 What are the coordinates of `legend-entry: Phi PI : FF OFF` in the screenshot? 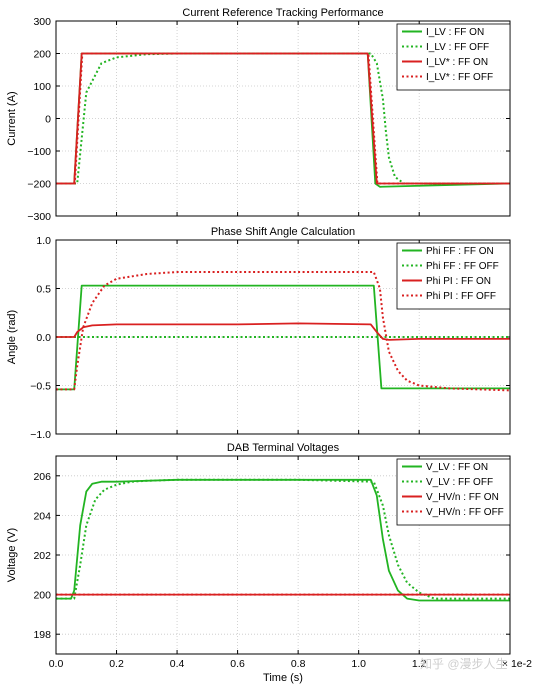 It's located at (461, 296).